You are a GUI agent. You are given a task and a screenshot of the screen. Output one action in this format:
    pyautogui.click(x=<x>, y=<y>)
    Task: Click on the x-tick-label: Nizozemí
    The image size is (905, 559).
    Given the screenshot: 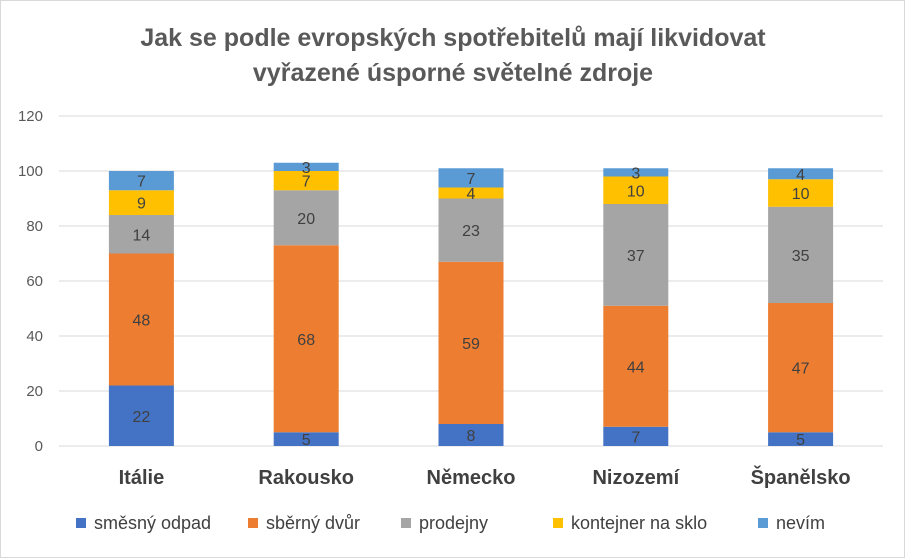 What is the action you would take?
    pyautogui.click(x=636, y=478)
    